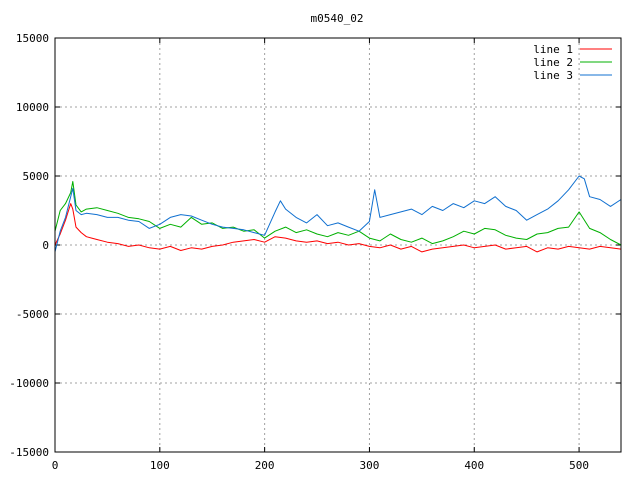 Image resolution: width=640 pixels, height=480 pixels. I want to click on x-tick-label: 0, so click(55, 465).